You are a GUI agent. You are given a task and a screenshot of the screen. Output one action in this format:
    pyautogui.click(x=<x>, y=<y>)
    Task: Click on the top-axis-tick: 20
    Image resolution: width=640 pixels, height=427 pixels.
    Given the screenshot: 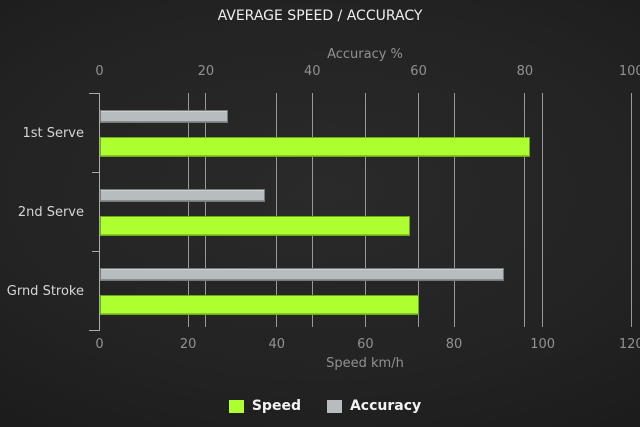 What is the action you would take?
    pyautogui.click(x=206, y=71)
    